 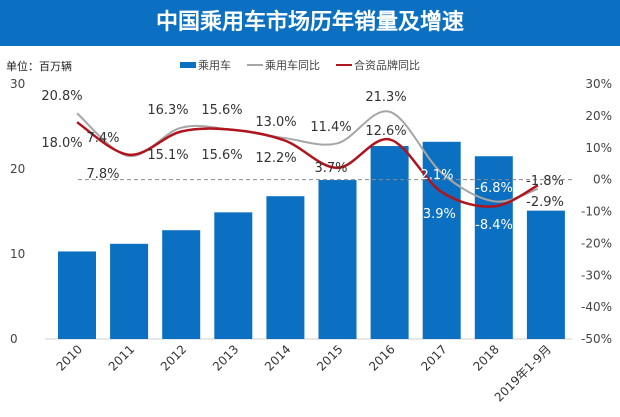 I want to click on data-label-passenger-yoy: 15.6%, so click(x=221, y=110).